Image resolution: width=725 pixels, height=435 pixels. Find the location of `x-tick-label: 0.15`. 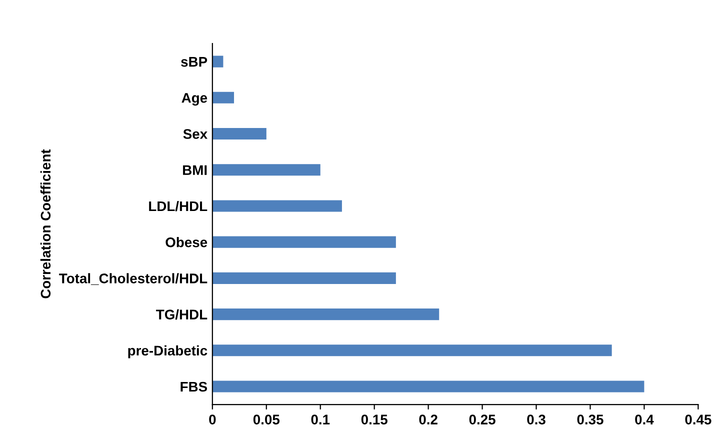

x-tick-label: 0.15 is located at coordinates (374, 419).